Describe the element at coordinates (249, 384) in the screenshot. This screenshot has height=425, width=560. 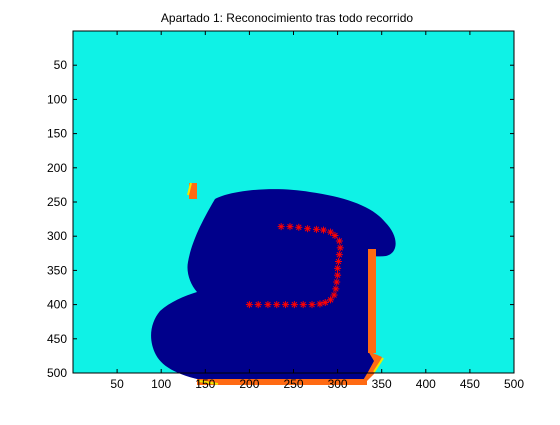
I see `x-tick-label: 200` at that location.